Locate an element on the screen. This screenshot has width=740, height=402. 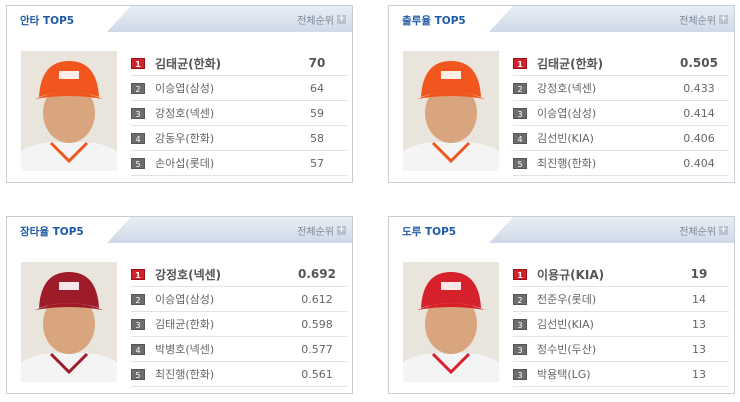
player-name: 전준우(롯데) is located at coordinates (567, 299).